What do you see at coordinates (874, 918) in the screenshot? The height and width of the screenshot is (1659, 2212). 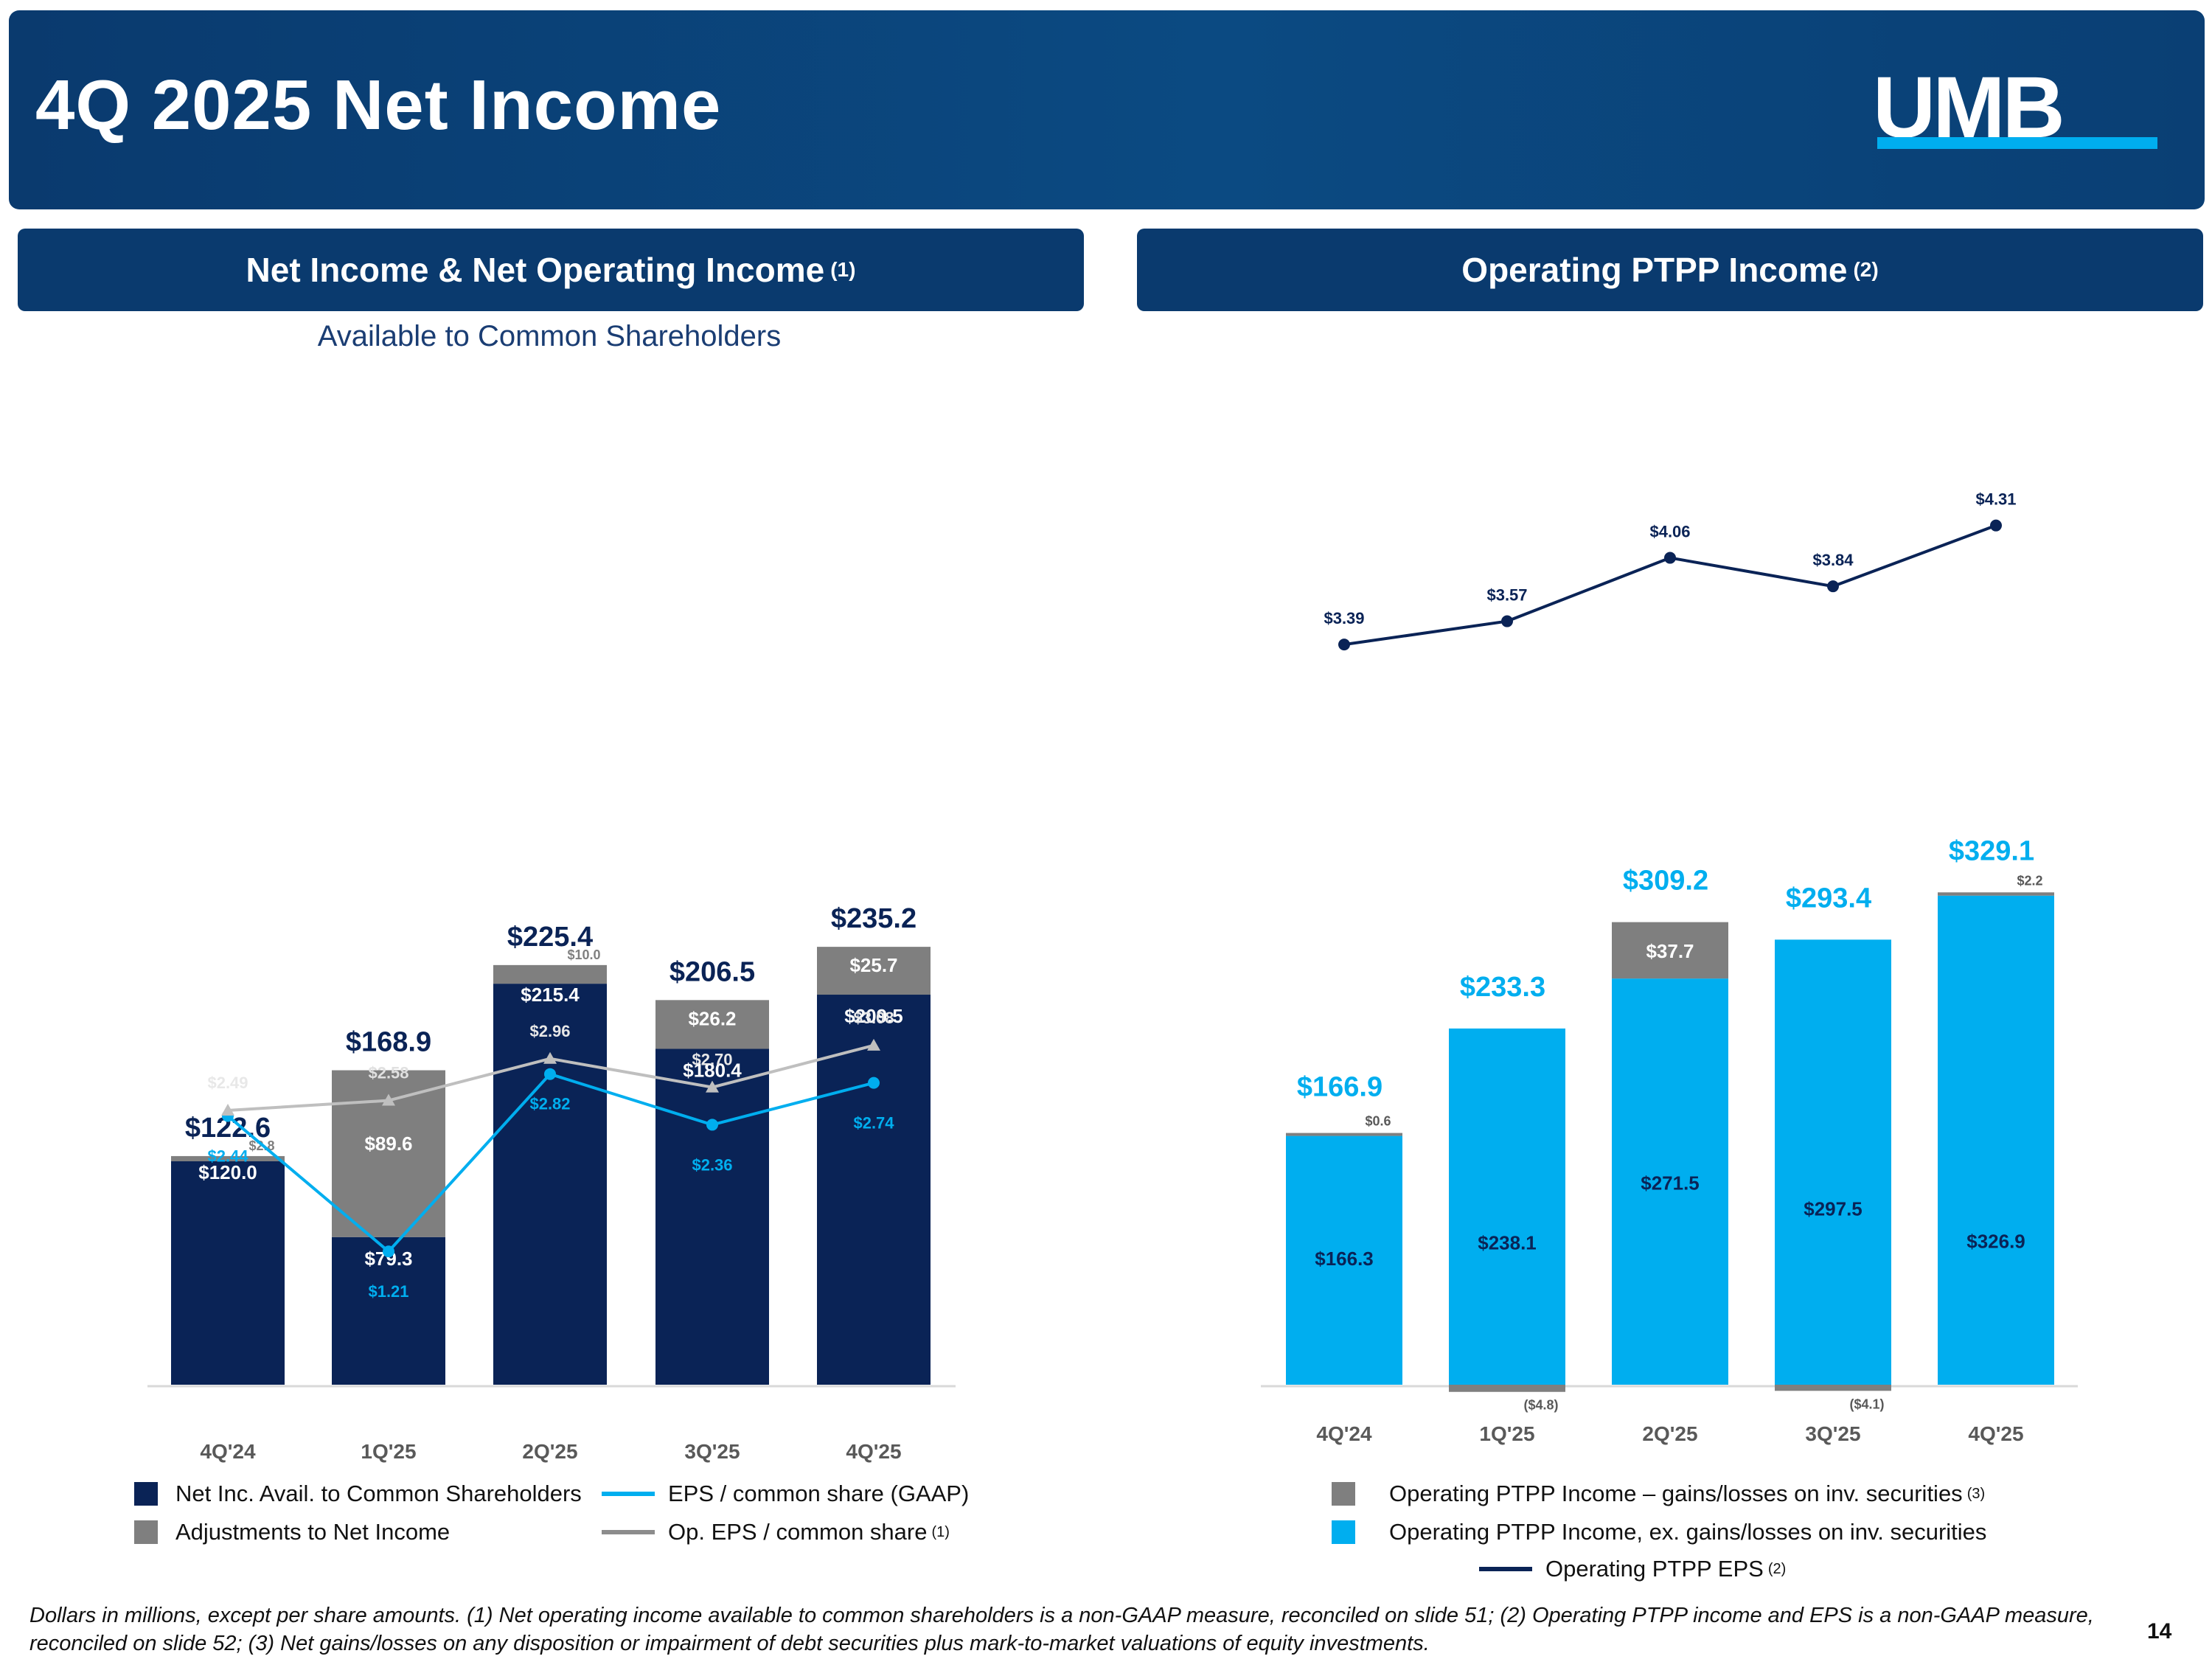 I see `label-total: $235.2` at bounding box center [874, 918].